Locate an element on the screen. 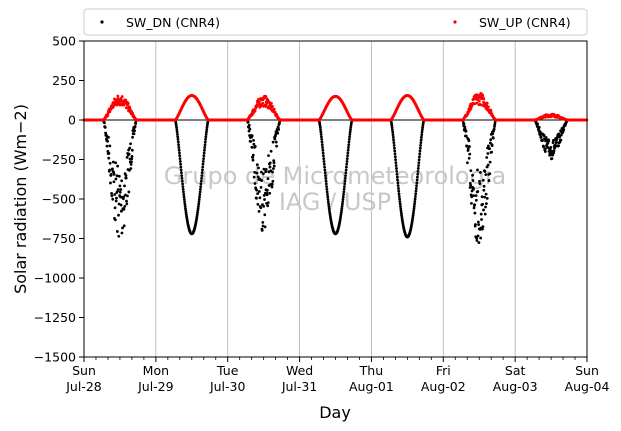 This screenshot has height=431, width=621. x-tick-weekday: Sun is located at coordinates (587, 370).